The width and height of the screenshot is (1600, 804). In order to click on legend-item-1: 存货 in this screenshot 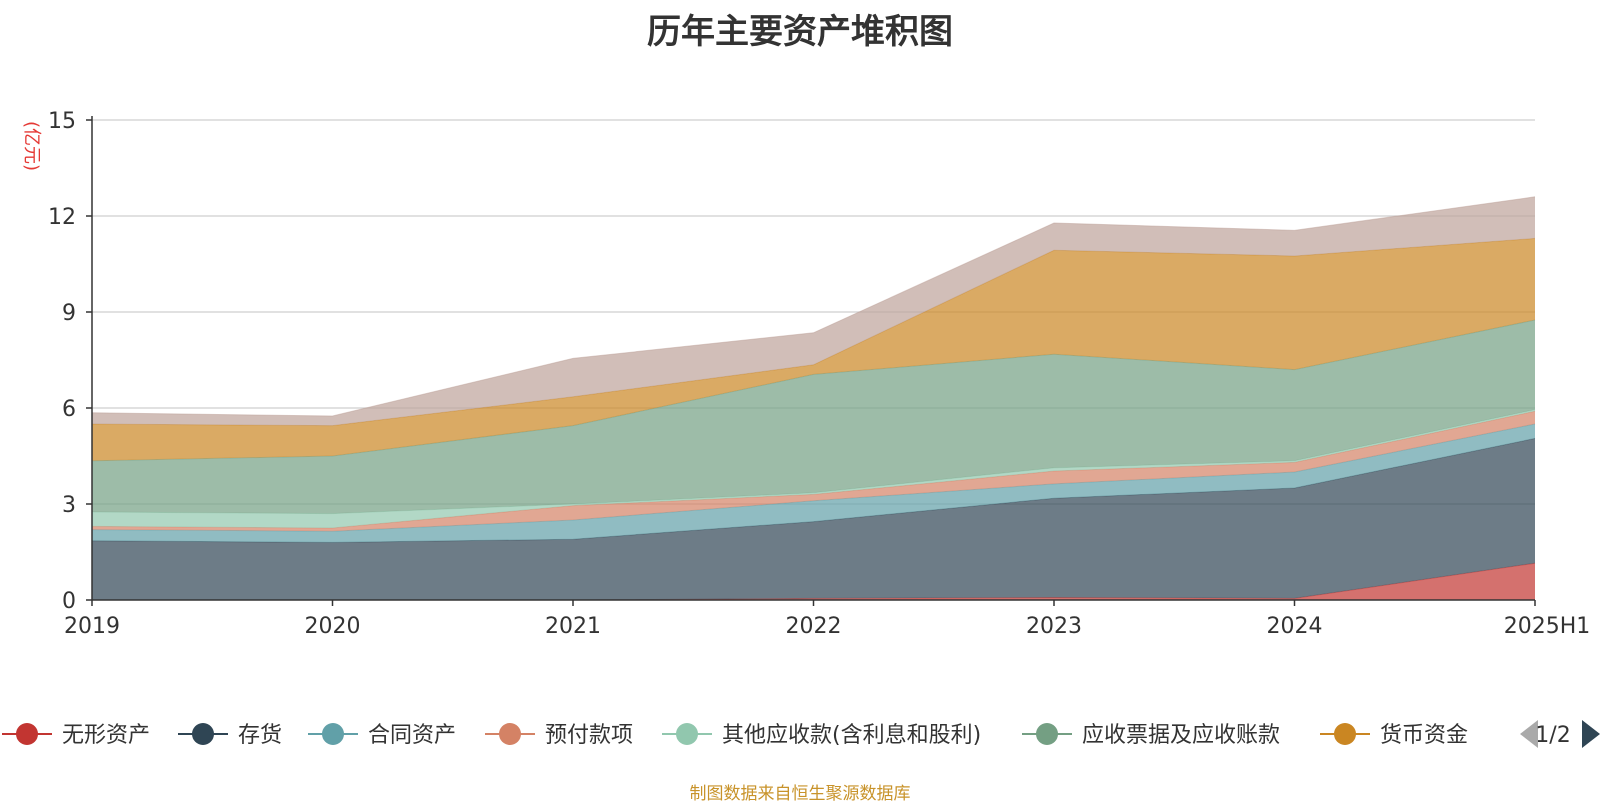, I will do `click(230, 735)`.